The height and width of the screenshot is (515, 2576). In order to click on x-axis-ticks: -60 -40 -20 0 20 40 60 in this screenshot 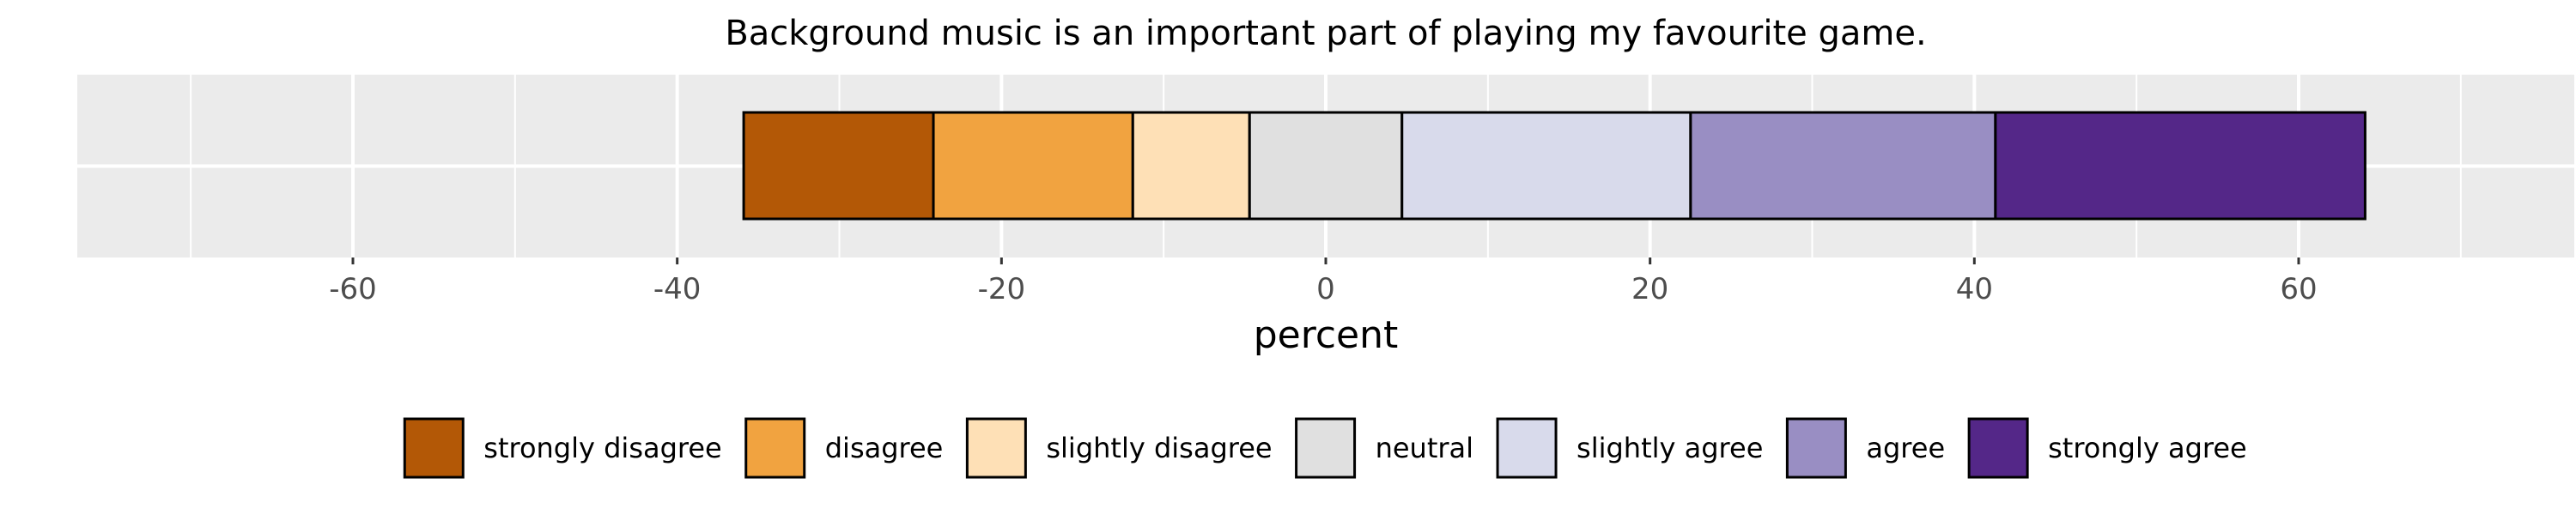, I will do `click(1323, 282)`.